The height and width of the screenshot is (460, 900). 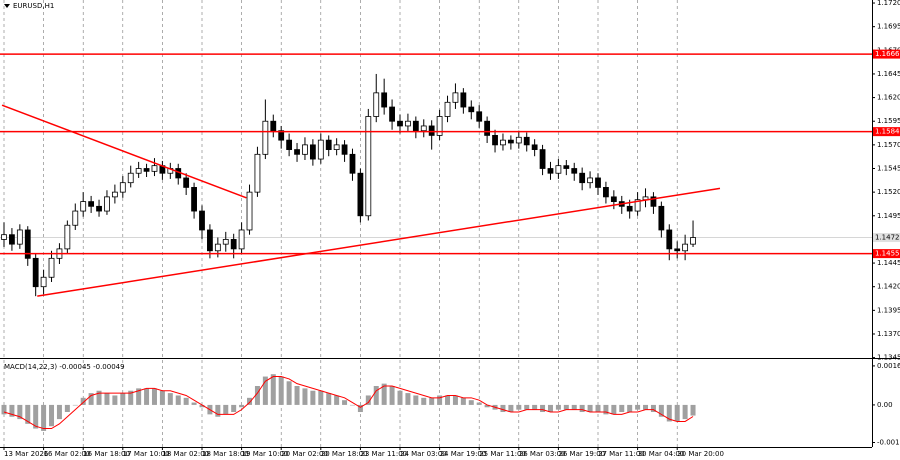 I want to click on level-tag, so click(x=886, y=54).